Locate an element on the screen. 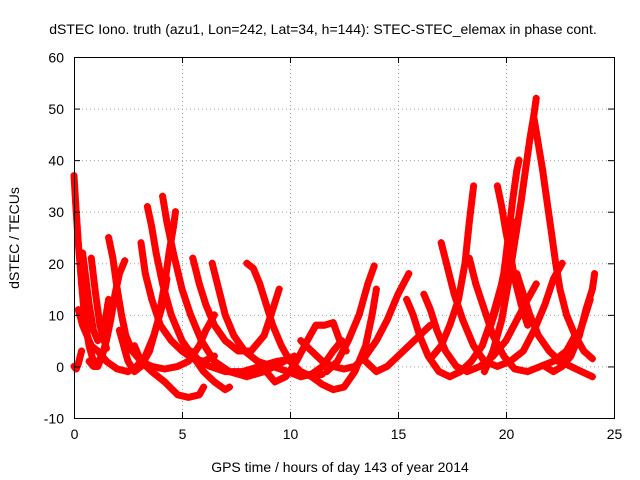 This screenshot has height=480, width=640. x-axis-label: GPS time / hours of day 143 of year 2014 is located at coordinates (340, 467).